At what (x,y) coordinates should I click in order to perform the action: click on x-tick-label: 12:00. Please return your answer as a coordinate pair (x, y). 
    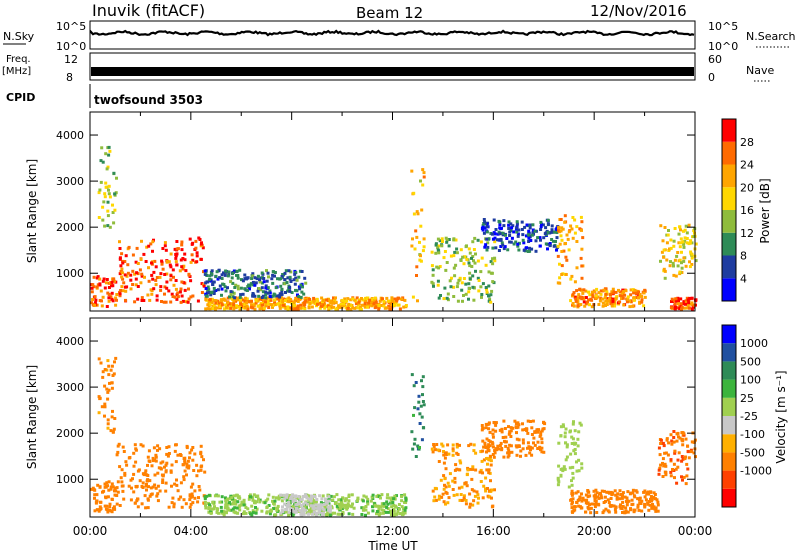
    Looking at the image, I should click on (392, 531).